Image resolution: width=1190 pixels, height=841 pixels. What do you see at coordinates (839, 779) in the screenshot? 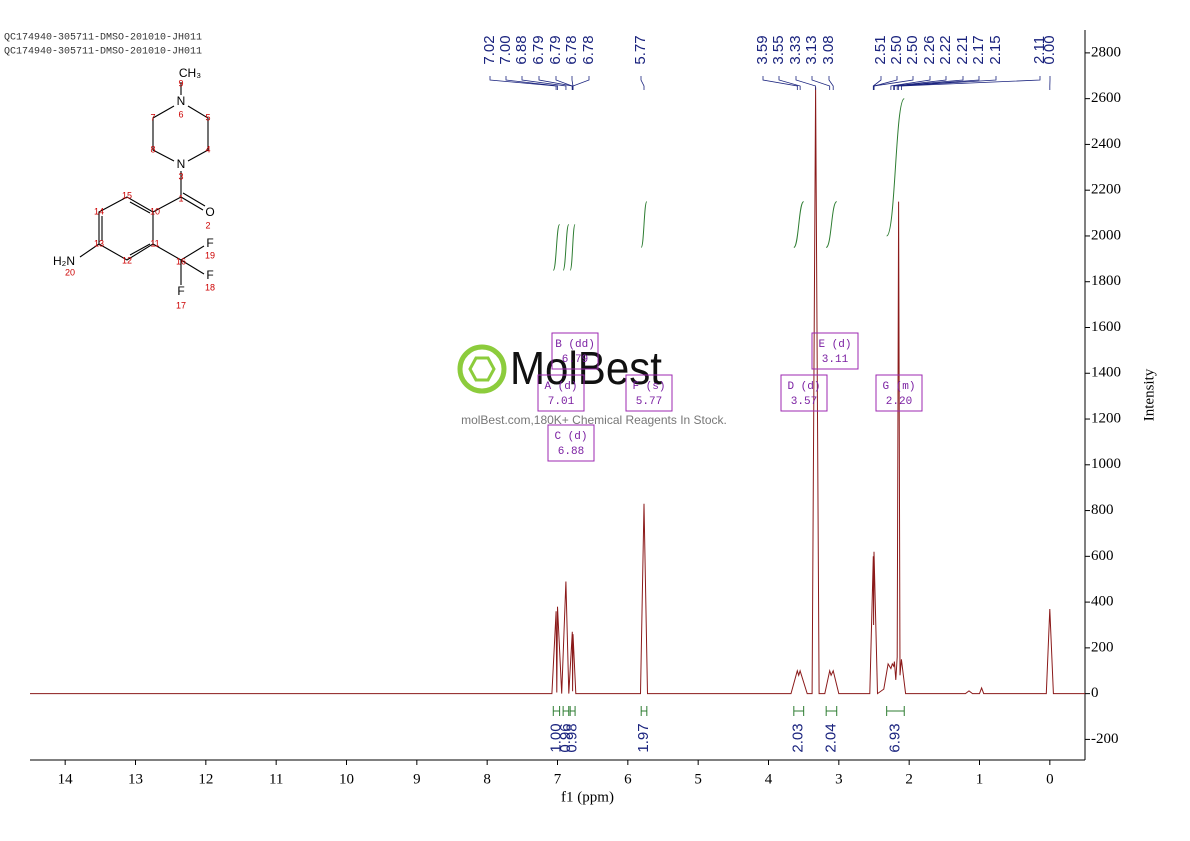
I see `x-tick-label: 3` at bounding box center [839, 779].